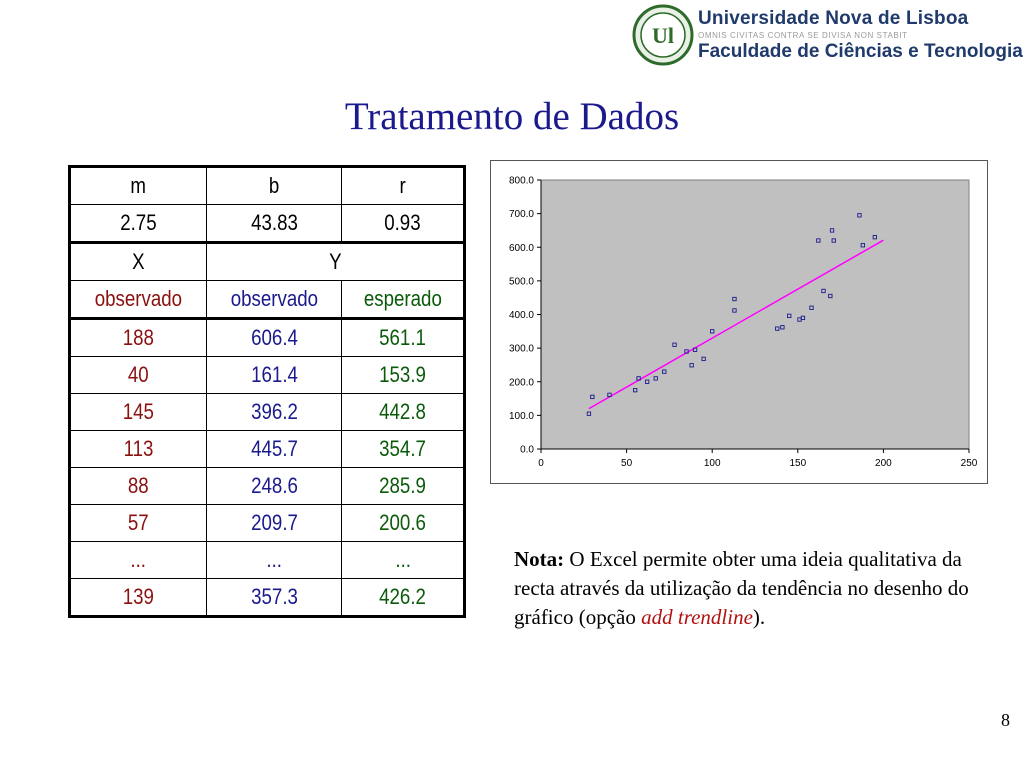  I want to click on x-tick-label: 200, so click(883, 463).